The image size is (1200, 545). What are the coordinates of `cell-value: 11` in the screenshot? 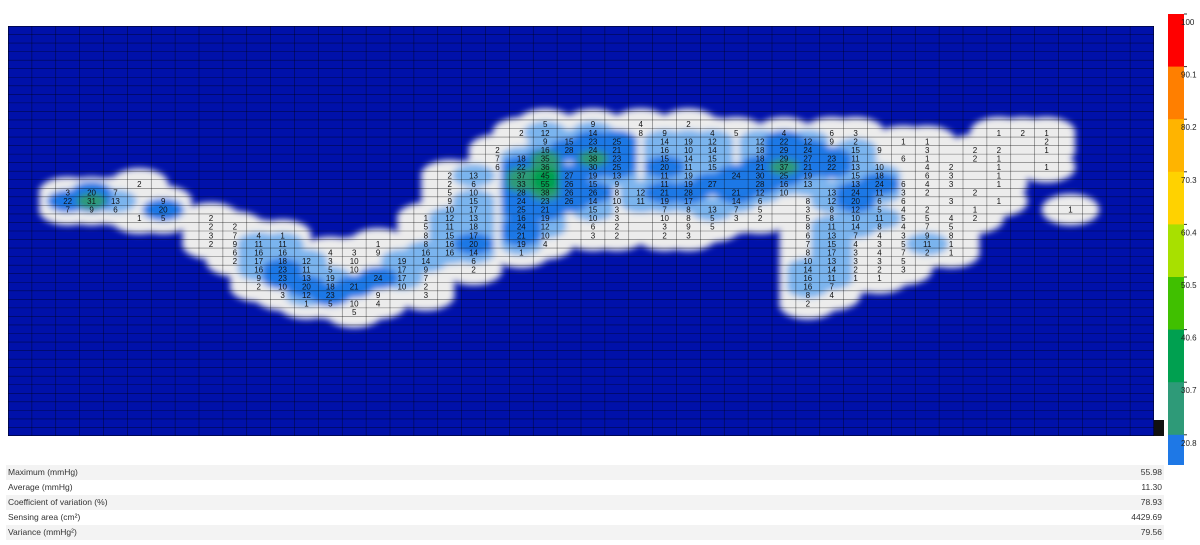 It's located at (259, 244).